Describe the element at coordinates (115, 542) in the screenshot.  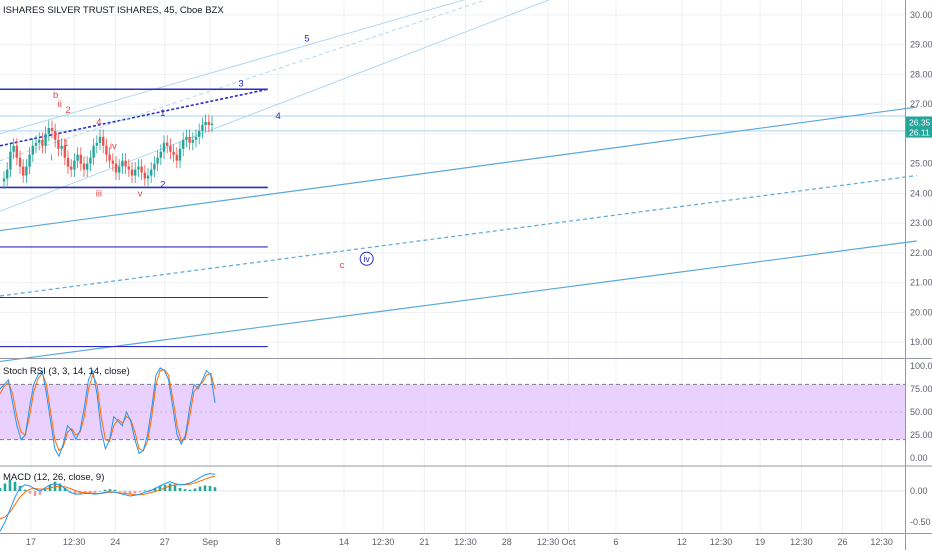
I see `time-axis-label: 24` at that location.